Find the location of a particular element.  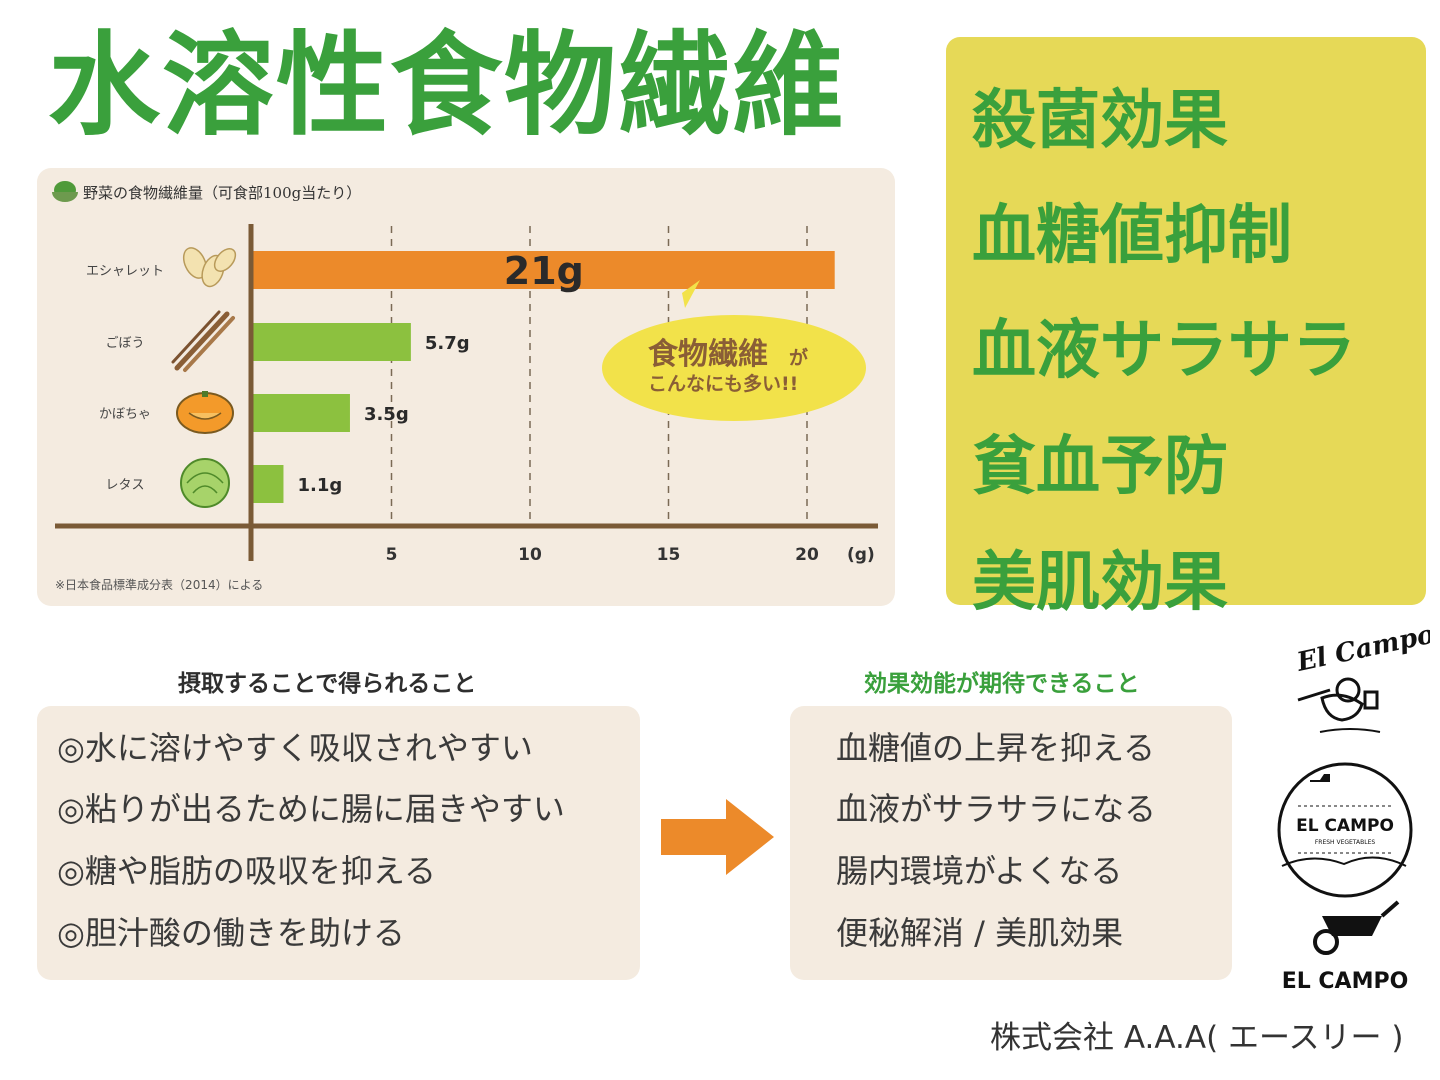

lettuce-icon is located at coordinates (205, 483).